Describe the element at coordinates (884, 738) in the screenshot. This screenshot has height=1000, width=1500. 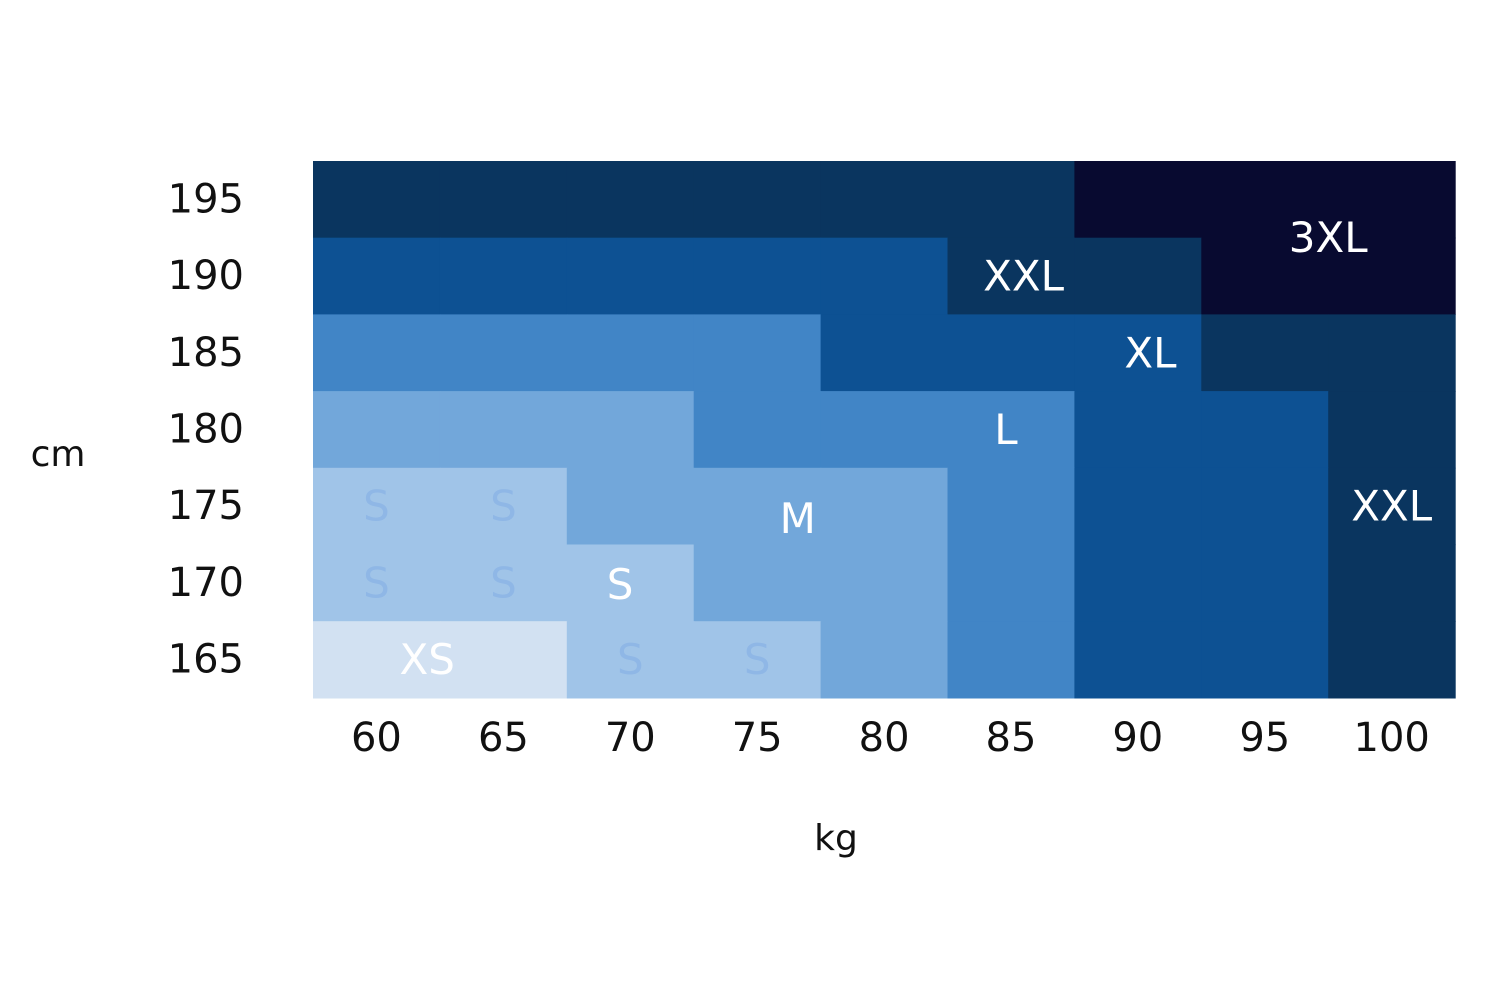
I see `x-tick-label: 80` at that location.